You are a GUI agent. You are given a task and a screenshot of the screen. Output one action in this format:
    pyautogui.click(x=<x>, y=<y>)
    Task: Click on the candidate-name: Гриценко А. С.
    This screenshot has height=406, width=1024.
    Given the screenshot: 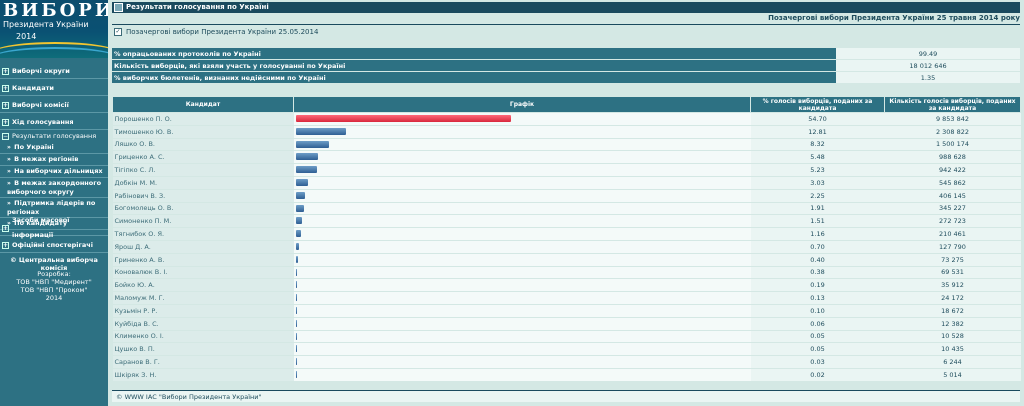 What is the action you would take?
    pyautogui.click(x=203, y=157)
    